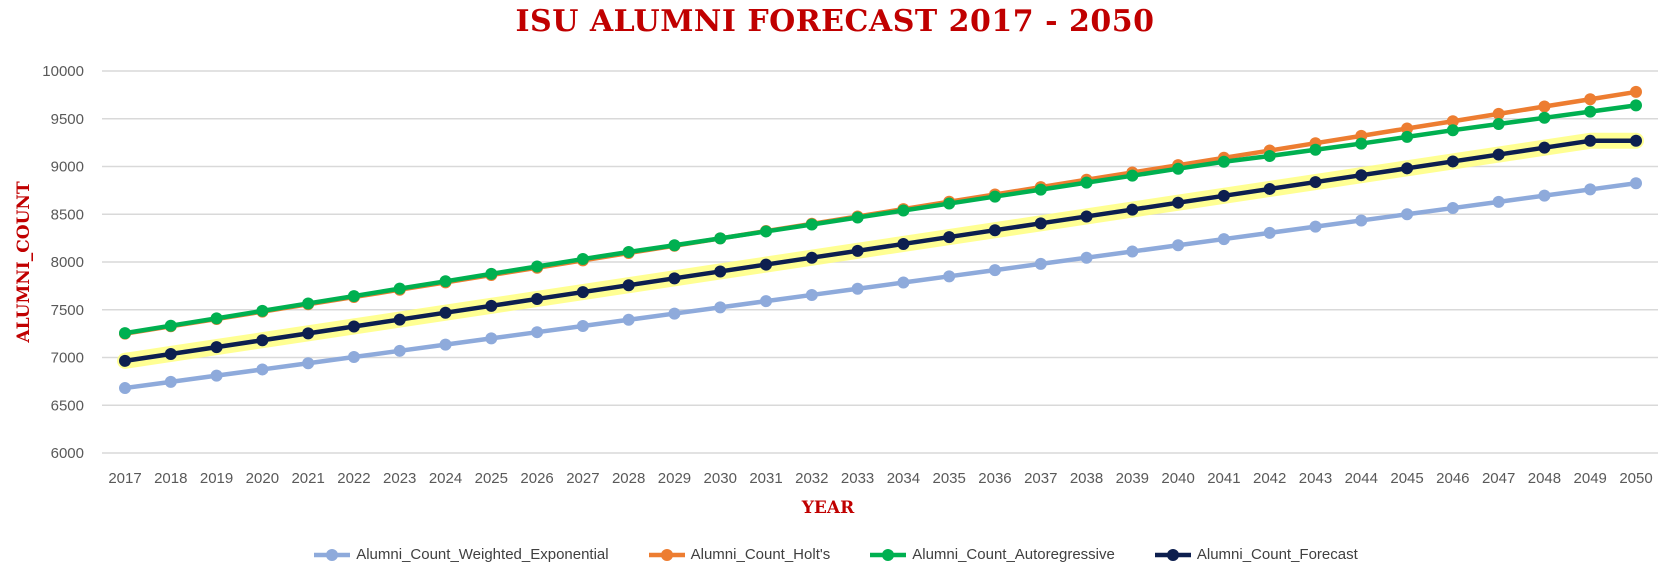 This screenshot has height=574, width=1670. What do you see at coordinates (835, 21) in the screenshot?
I see `chart-title: ISU ALUMNI FORECAST 2017 - 2050` at bounding box center [835, 21].